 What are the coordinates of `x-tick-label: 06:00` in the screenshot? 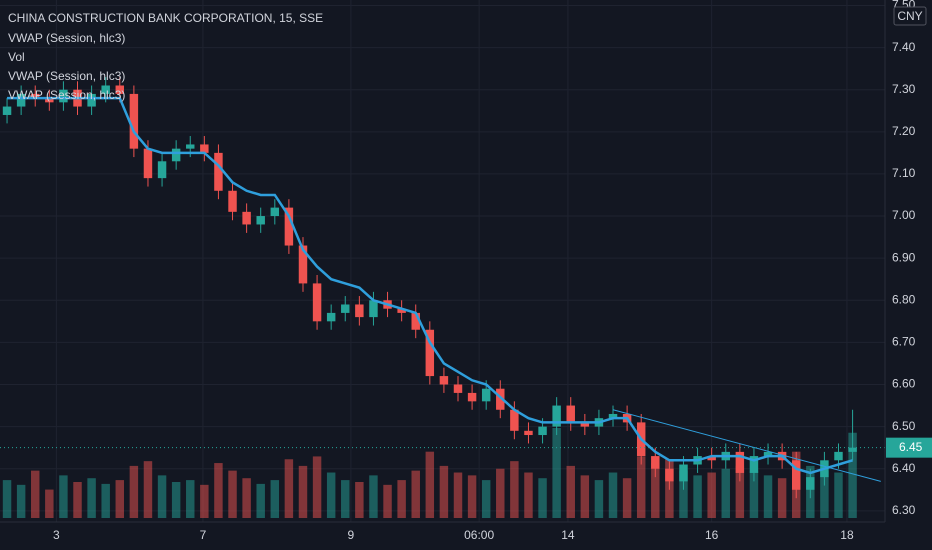 It's located at (479, 535).